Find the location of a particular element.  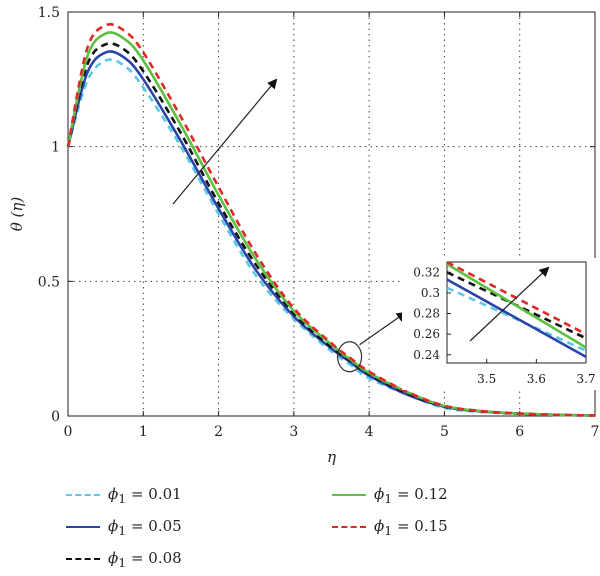

x-tick-label: 3 is located at coordinates (293, 432).